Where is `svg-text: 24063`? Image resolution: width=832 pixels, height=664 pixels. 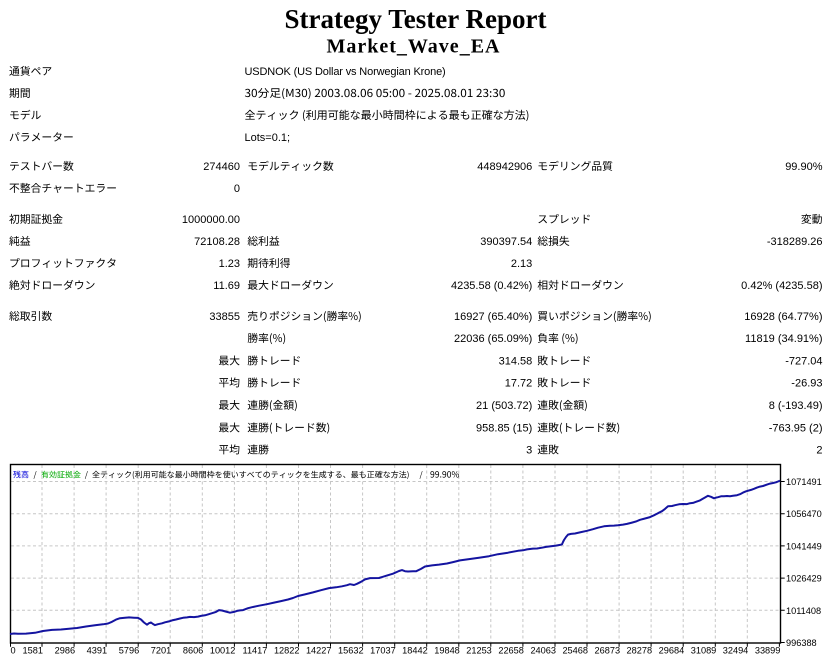 svg-text: 24063 is located at coordinates (543, 651).